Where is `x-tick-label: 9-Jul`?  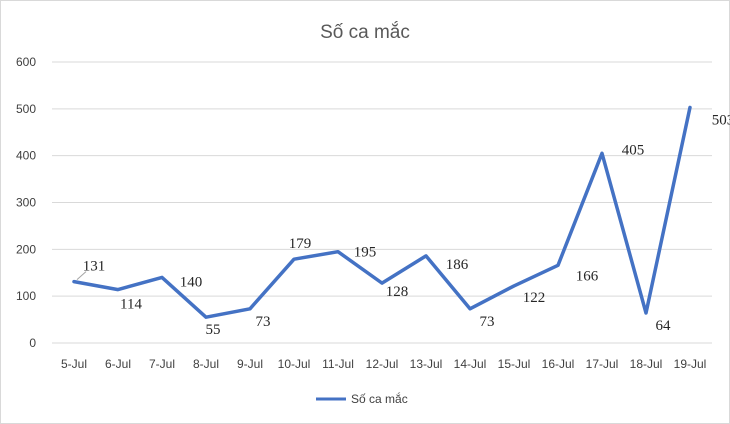 x-tick-label: 9-Jul is located at coordinates (250, 364).